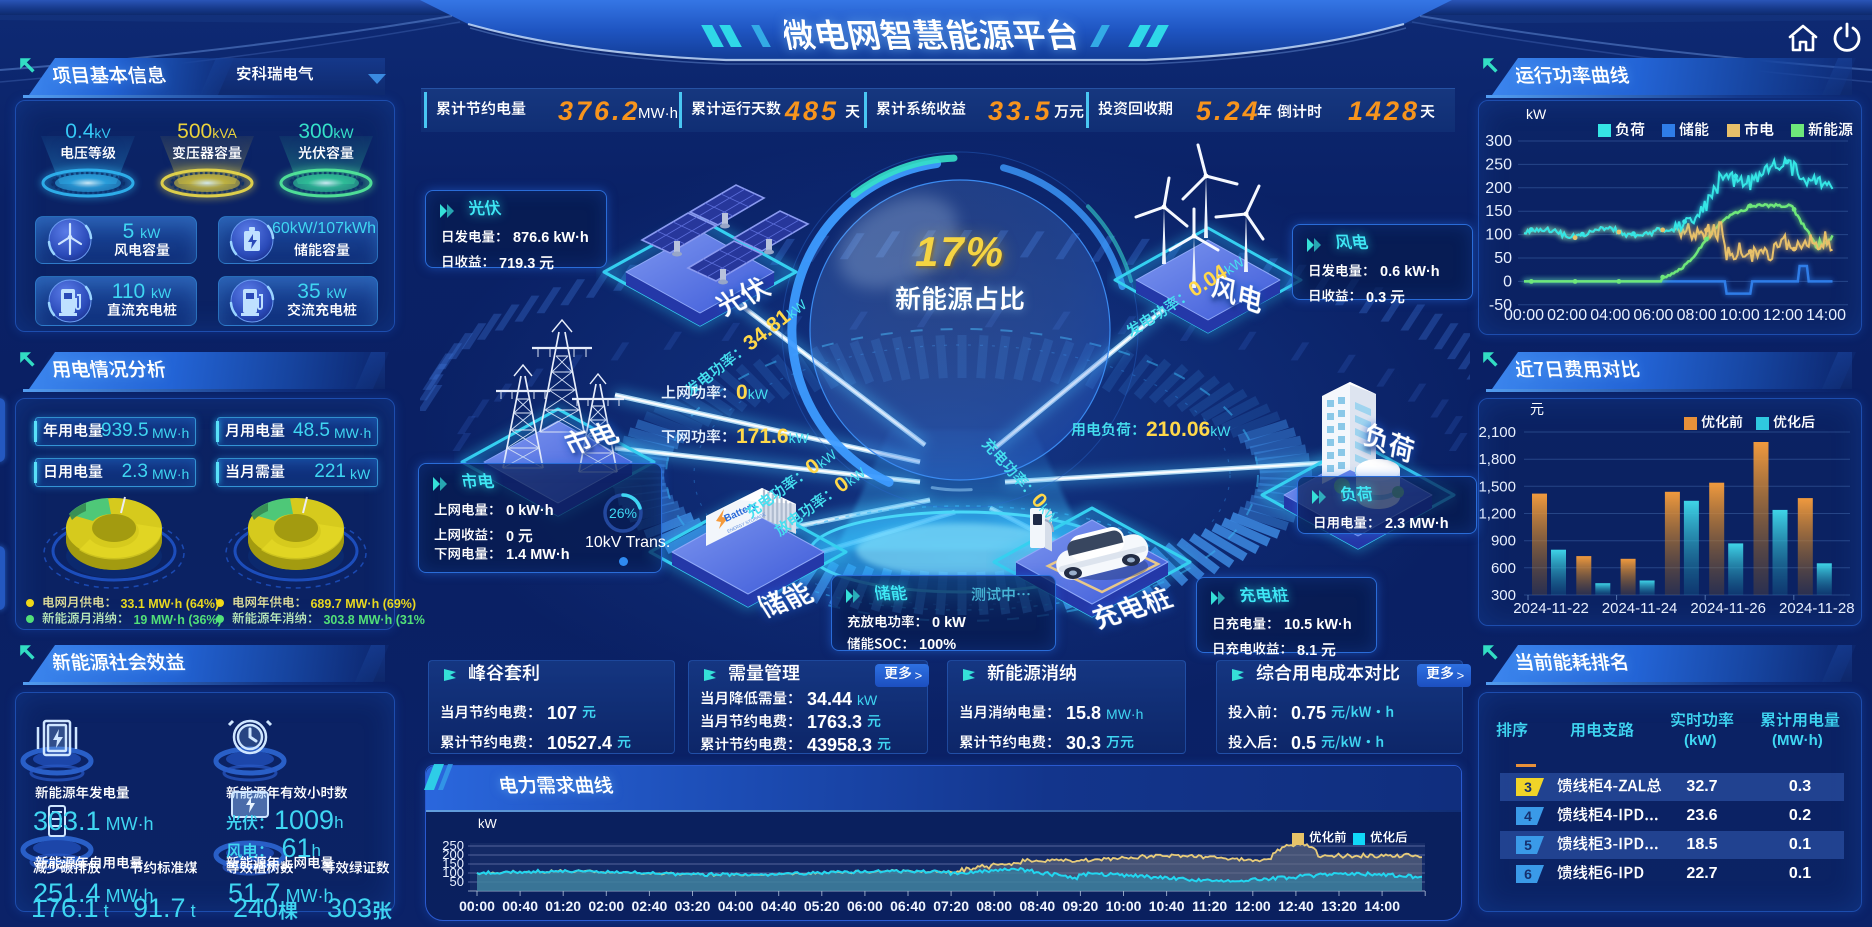 This screenshot has width=1872, height=927. I want to click on svg-text: 2024-11-22, so click(1551, 608).